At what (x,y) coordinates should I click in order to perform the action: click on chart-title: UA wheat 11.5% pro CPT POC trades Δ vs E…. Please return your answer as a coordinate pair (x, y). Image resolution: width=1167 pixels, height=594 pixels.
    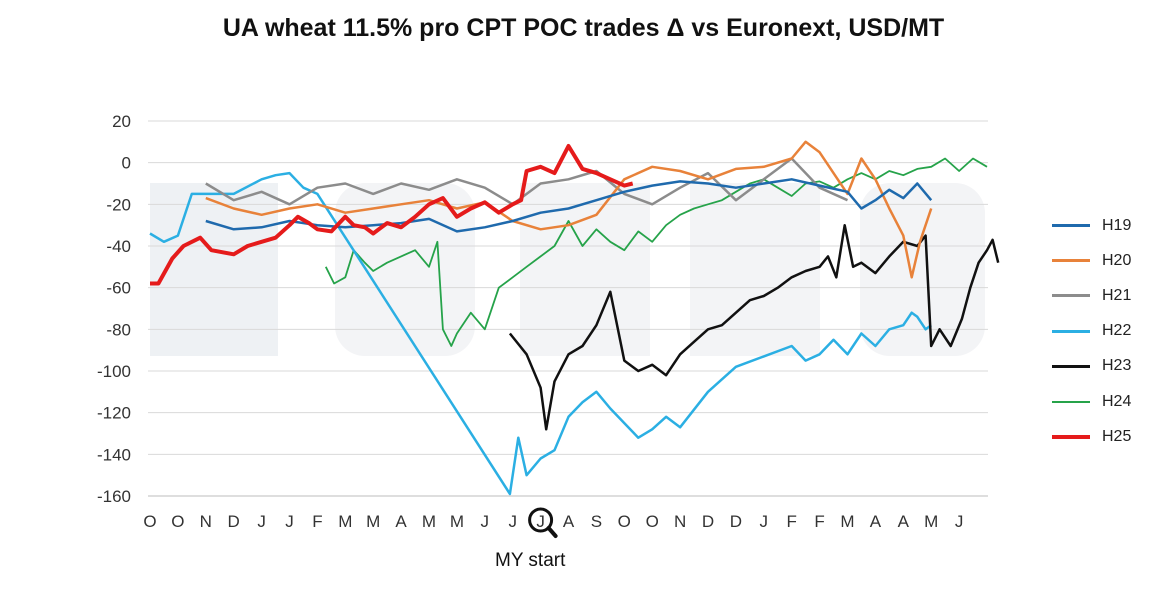
    Looking at the image, I should click on (583, 28).